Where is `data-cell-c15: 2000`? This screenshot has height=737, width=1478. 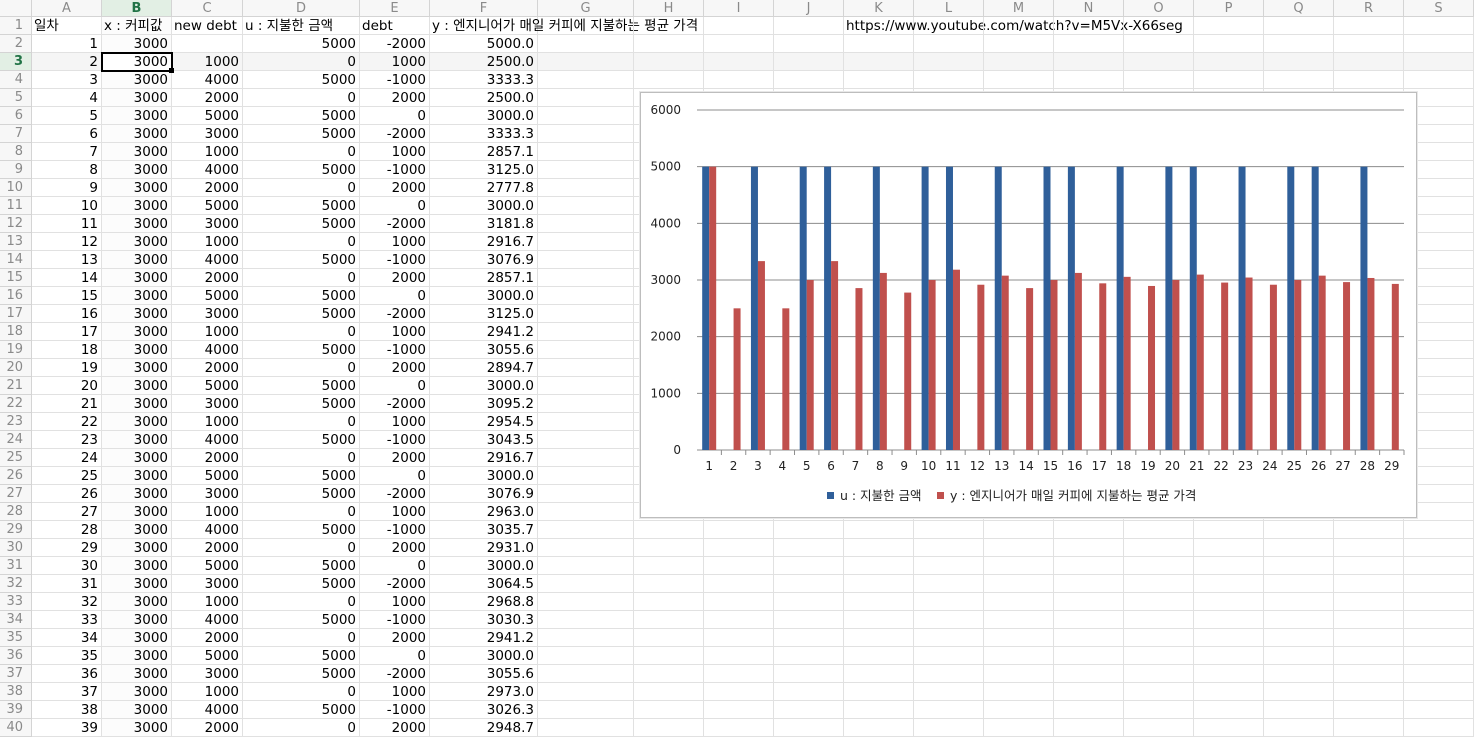
data-cell-c15: 2000 is located at coordinates (207, 278).